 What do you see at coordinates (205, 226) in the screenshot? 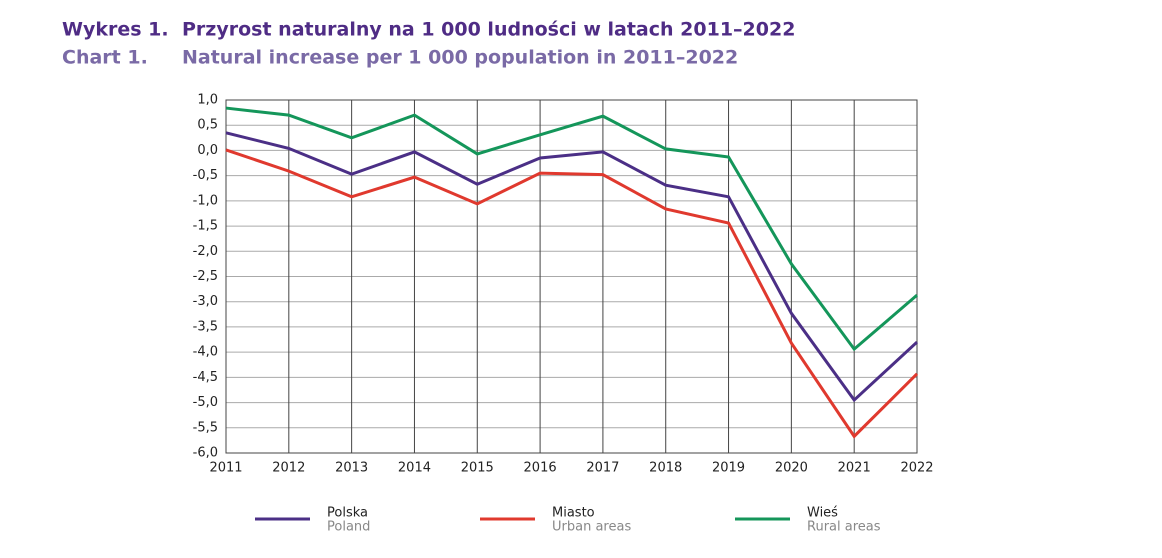
I see `y-tick-label: -1,5` at bounding box center [205, 226].